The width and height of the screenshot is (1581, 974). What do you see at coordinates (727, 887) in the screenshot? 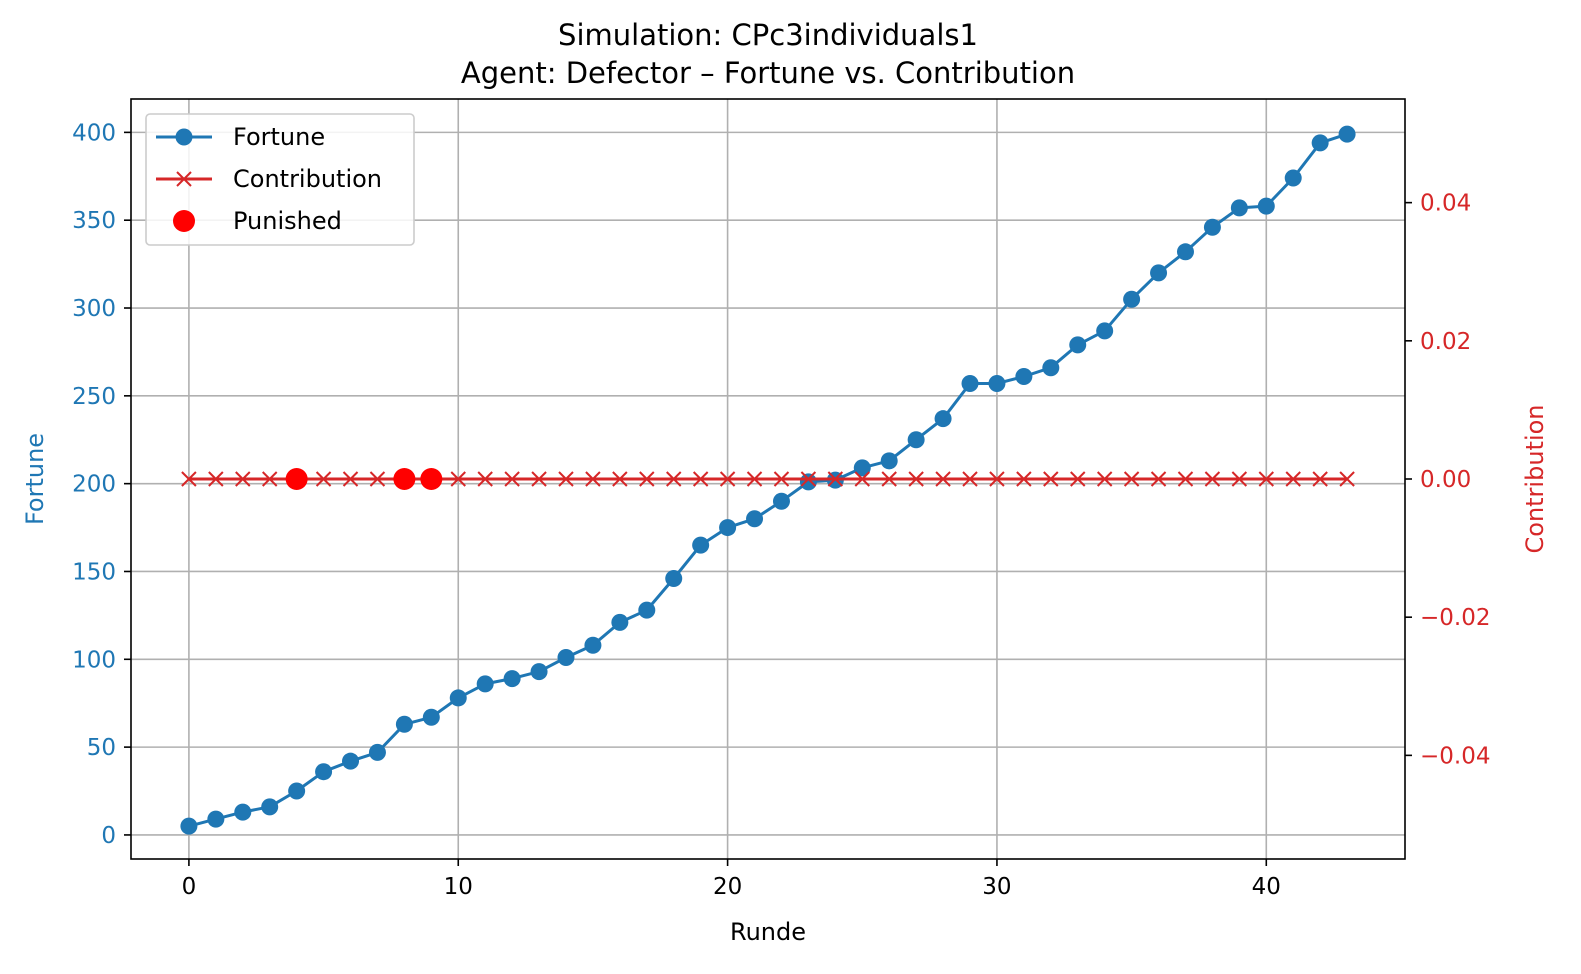
I see `x-tick-label: 20` at bounding box center [727, 887].